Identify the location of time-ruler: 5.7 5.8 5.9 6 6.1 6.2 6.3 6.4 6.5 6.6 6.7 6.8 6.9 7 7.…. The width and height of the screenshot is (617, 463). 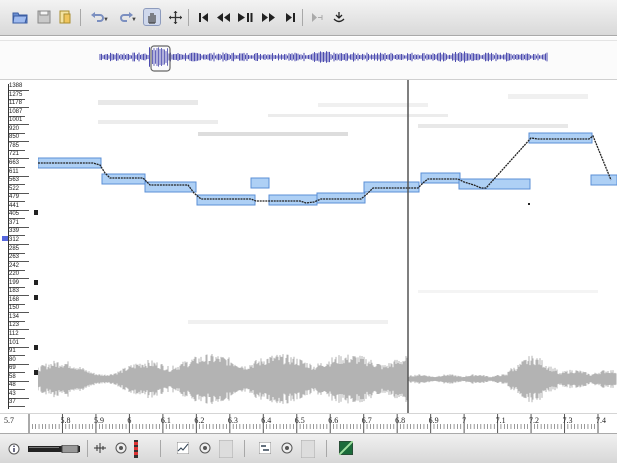
(308, 423).